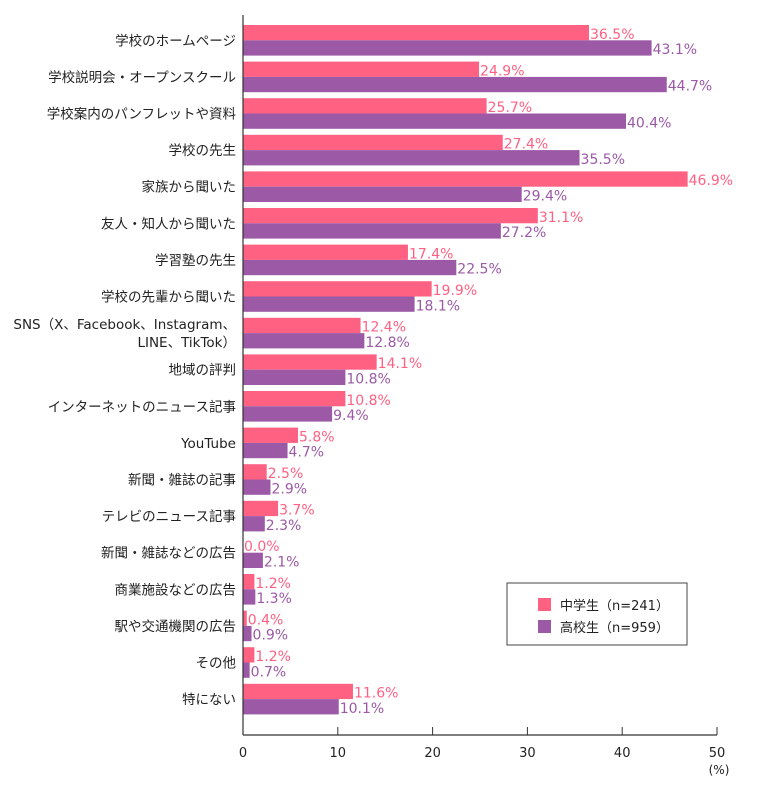 The image size is (757, 804). I want to click on data-label: 12.4%, so click(384, 328).